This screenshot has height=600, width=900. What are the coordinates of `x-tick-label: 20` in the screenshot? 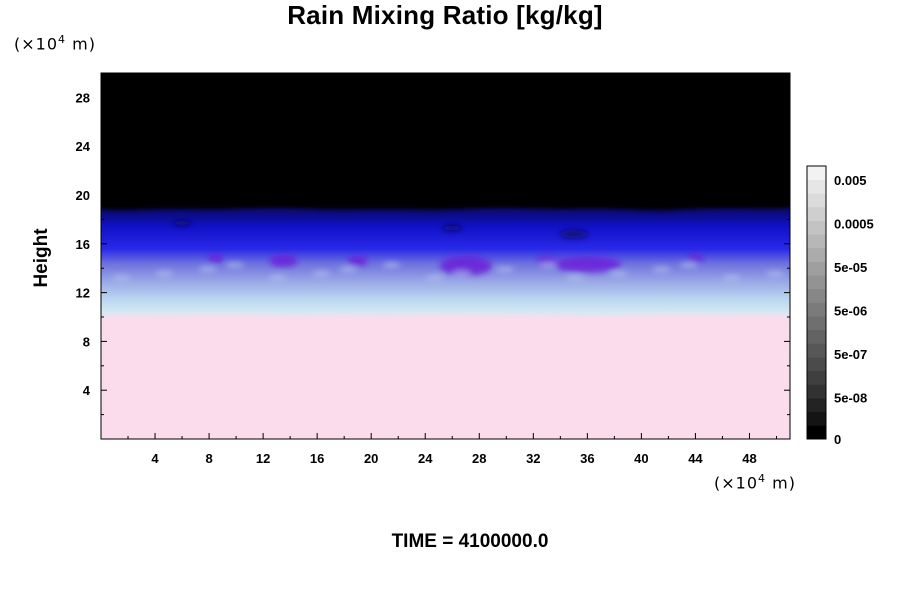 It's located at (371, 458).